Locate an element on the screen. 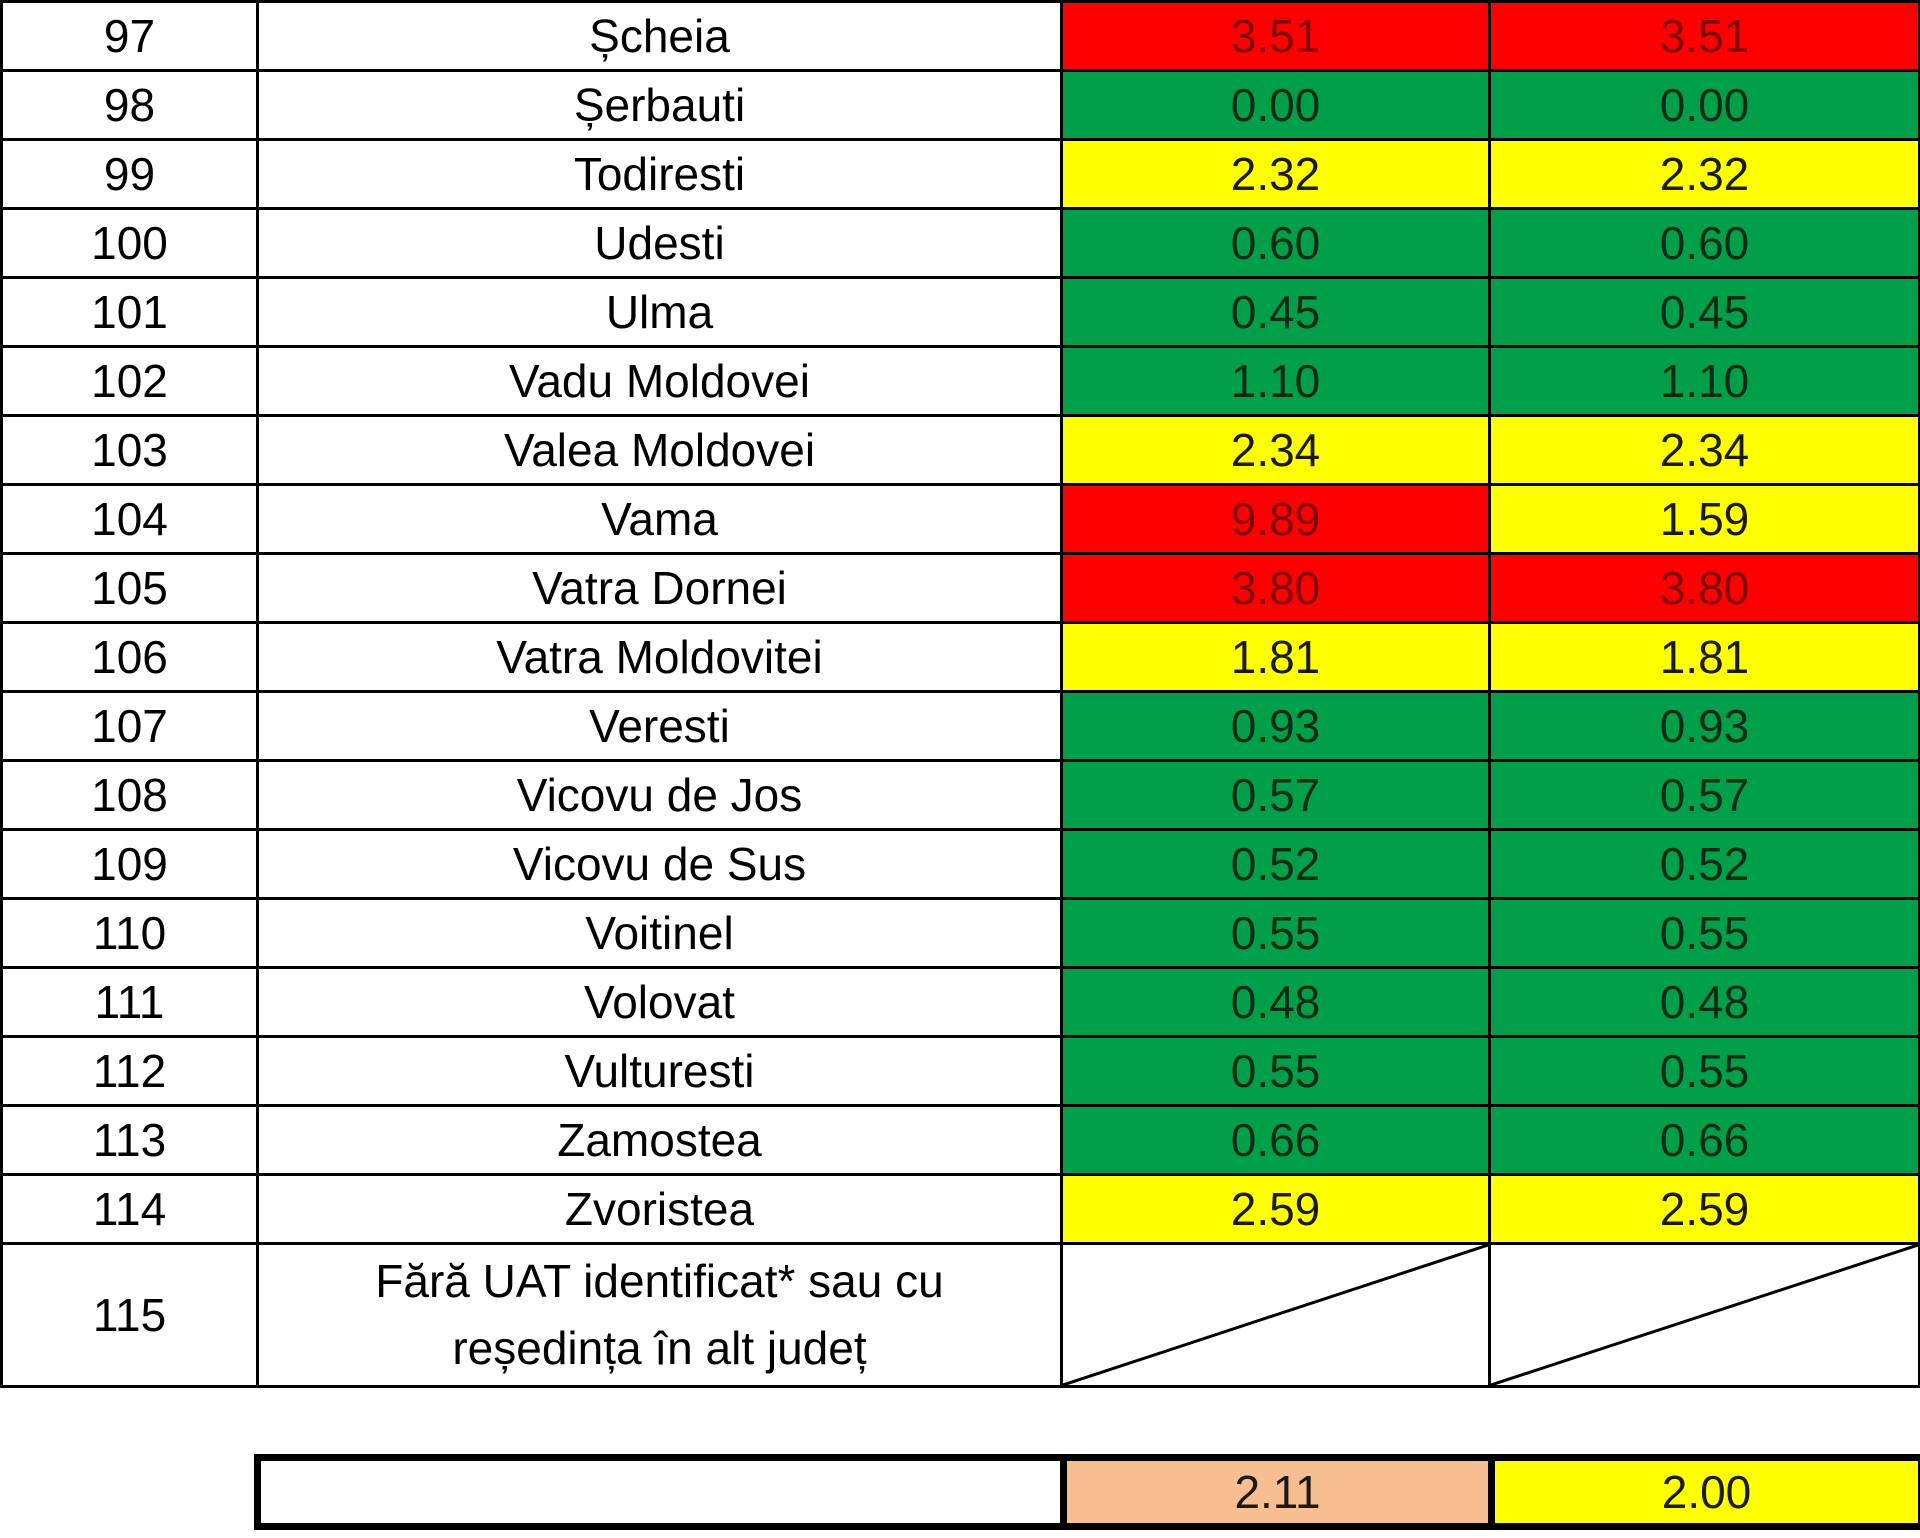  total-value-1: 2.11 is located at coordinates (1277, 1492).